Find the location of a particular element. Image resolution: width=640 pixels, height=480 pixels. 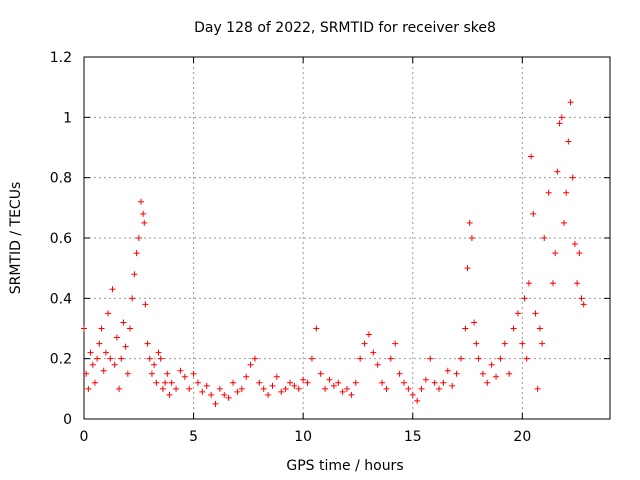

x-tick-label: 15 is located at coordinates (413, 437).